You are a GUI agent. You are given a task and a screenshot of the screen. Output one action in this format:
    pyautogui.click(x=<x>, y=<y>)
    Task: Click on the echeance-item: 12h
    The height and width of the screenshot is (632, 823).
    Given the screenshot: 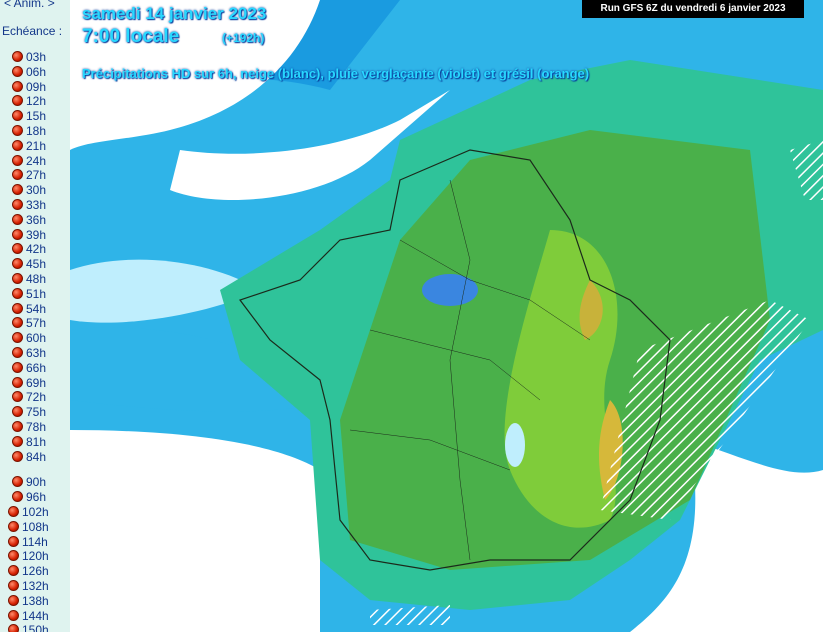 What is the action you would take?
    pyautogui.click(x=29, y=101)
    